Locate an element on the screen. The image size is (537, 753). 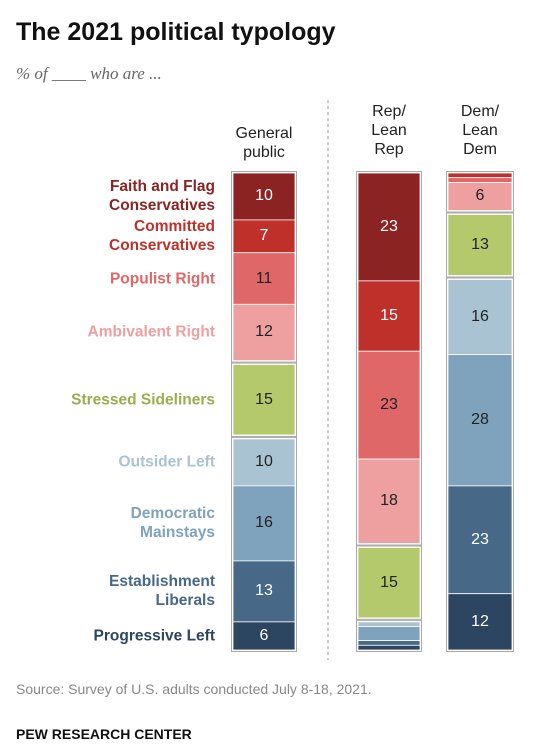
category-label: Ambivalent Right is located at coordinates (151, 332).